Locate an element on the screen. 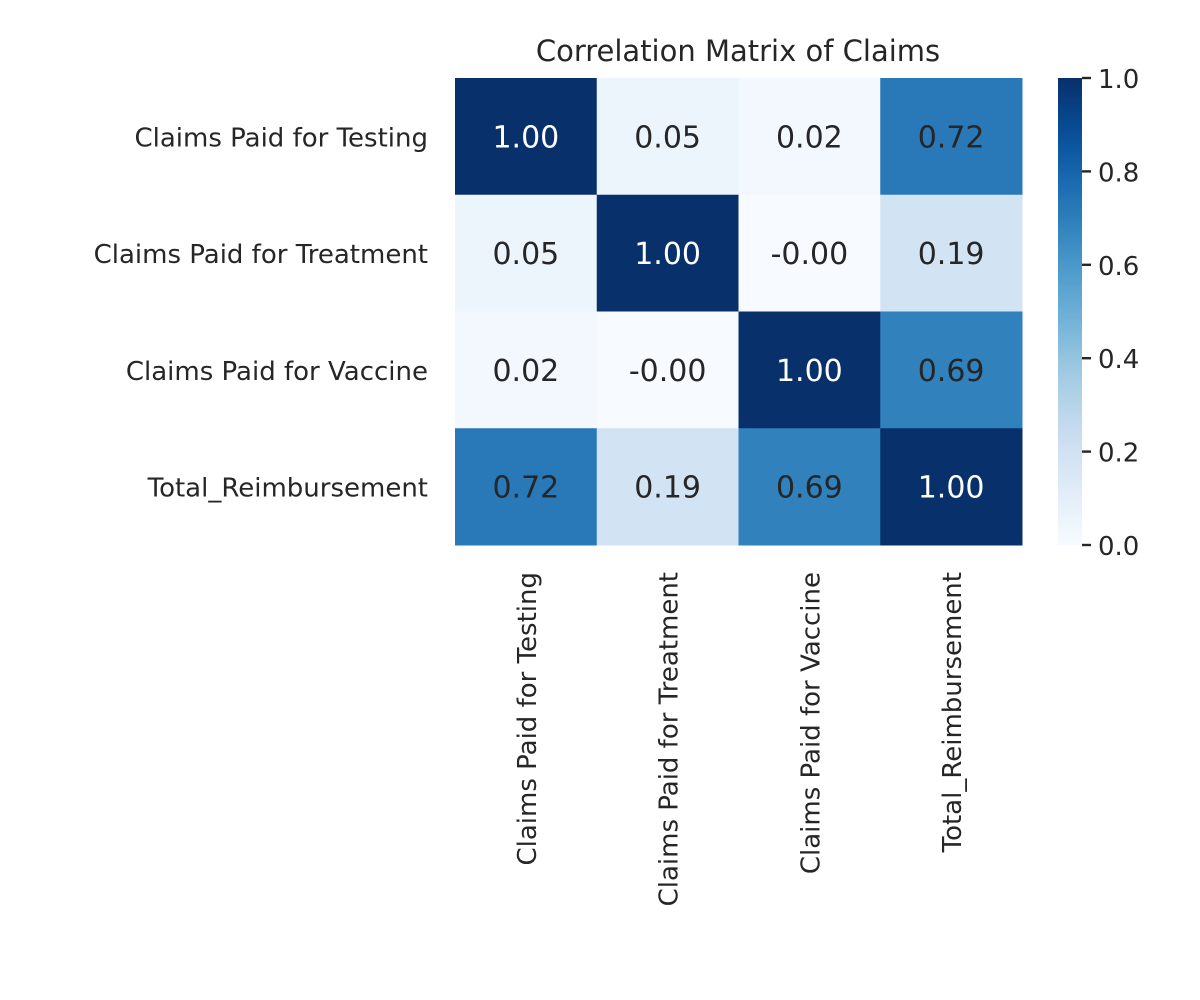 The height and width of the screenshot is (1000, 1200). row-tick-label: Claims Paid for Testing is located at coordinates (281, 138).